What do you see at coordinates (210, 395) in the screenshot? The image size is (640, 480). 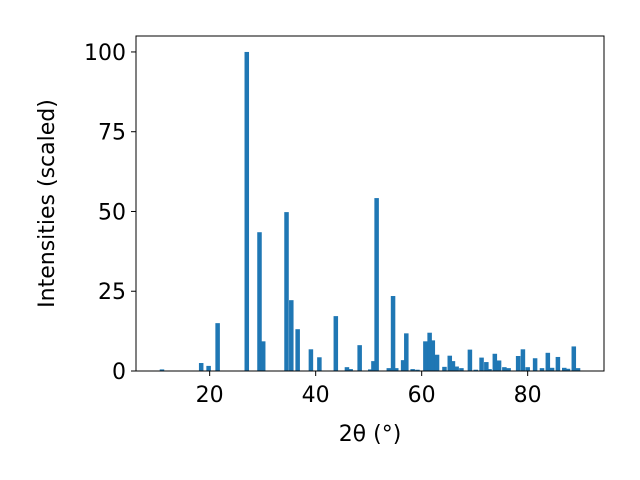 I see `x-tick-label: 20` at bounding box center [210, 395].